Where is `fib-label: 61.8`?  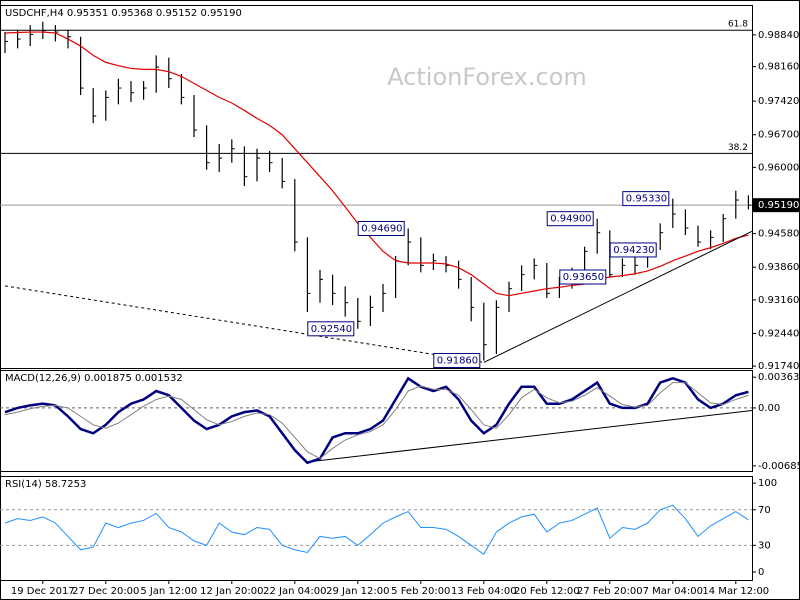 fib-label: 61.8 is located at coordinates (738, 25).